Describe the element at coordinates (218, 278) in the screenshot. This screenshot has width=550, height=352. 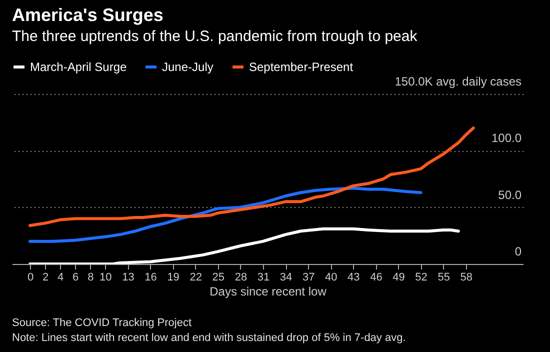
I see `x-tick-label: 25` at that location.